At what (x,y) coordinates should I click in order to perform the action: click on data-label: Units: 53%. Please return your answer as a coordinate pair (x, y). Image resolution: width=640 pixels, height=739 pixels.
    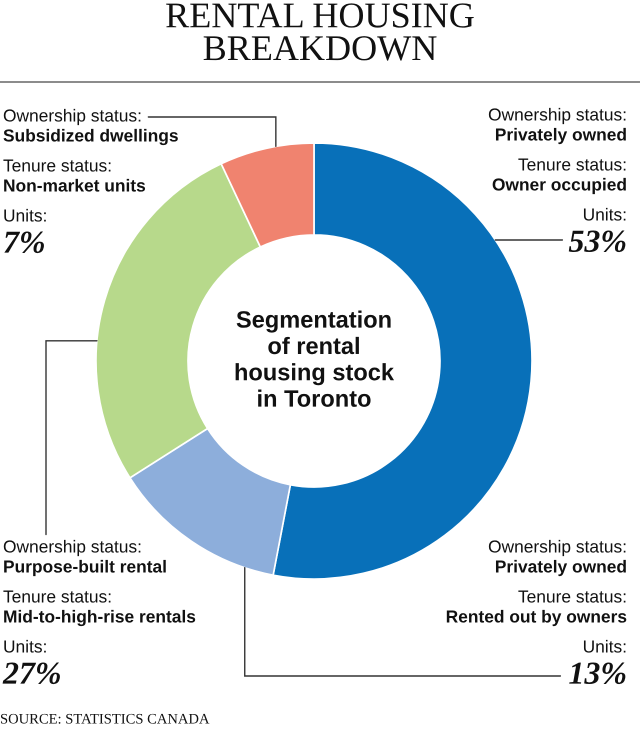
    Looking at the image, I should click on (597, 230).